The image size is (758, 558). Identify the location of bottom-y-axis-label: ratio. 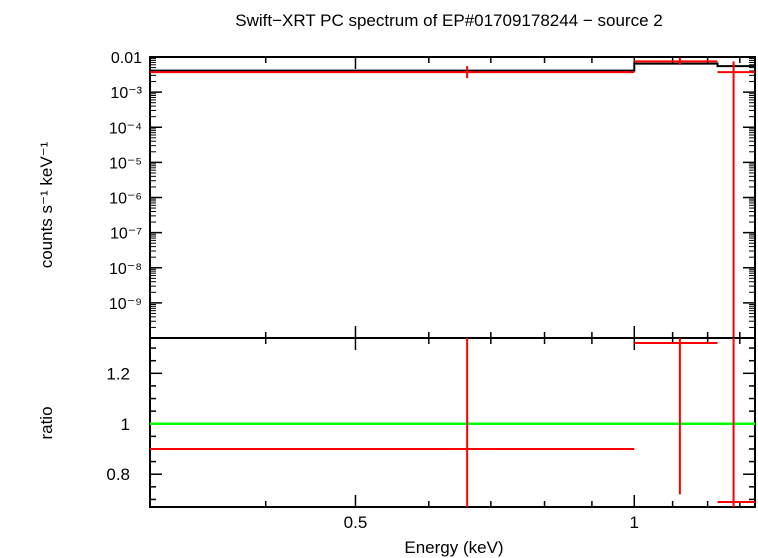
(46, 422).